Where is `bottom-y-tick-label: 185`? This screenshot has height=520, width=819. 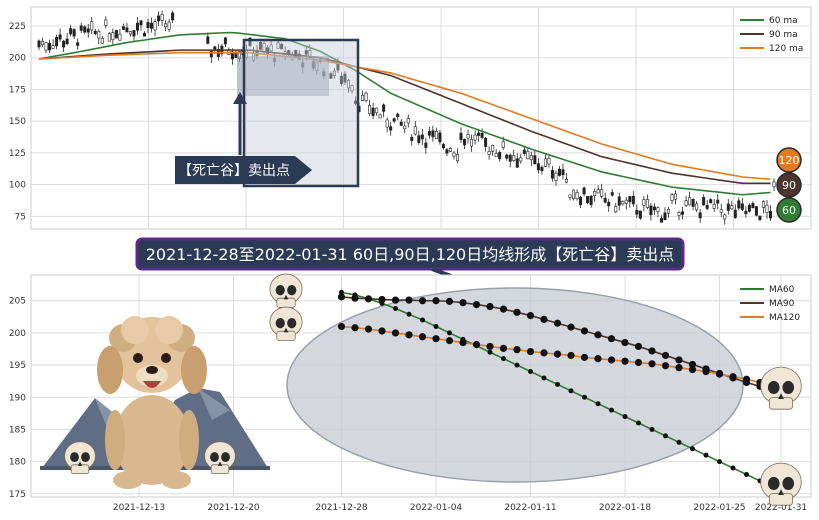
bottom-y-tick-label: 185 is located at coordinates (17, 430).